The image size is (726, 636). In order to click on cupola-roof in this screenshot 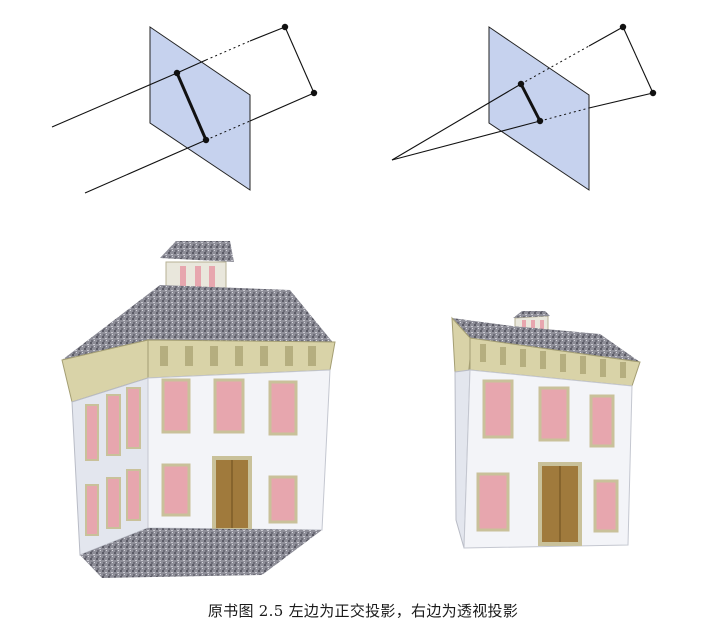, I will do `click(197, 251)`.